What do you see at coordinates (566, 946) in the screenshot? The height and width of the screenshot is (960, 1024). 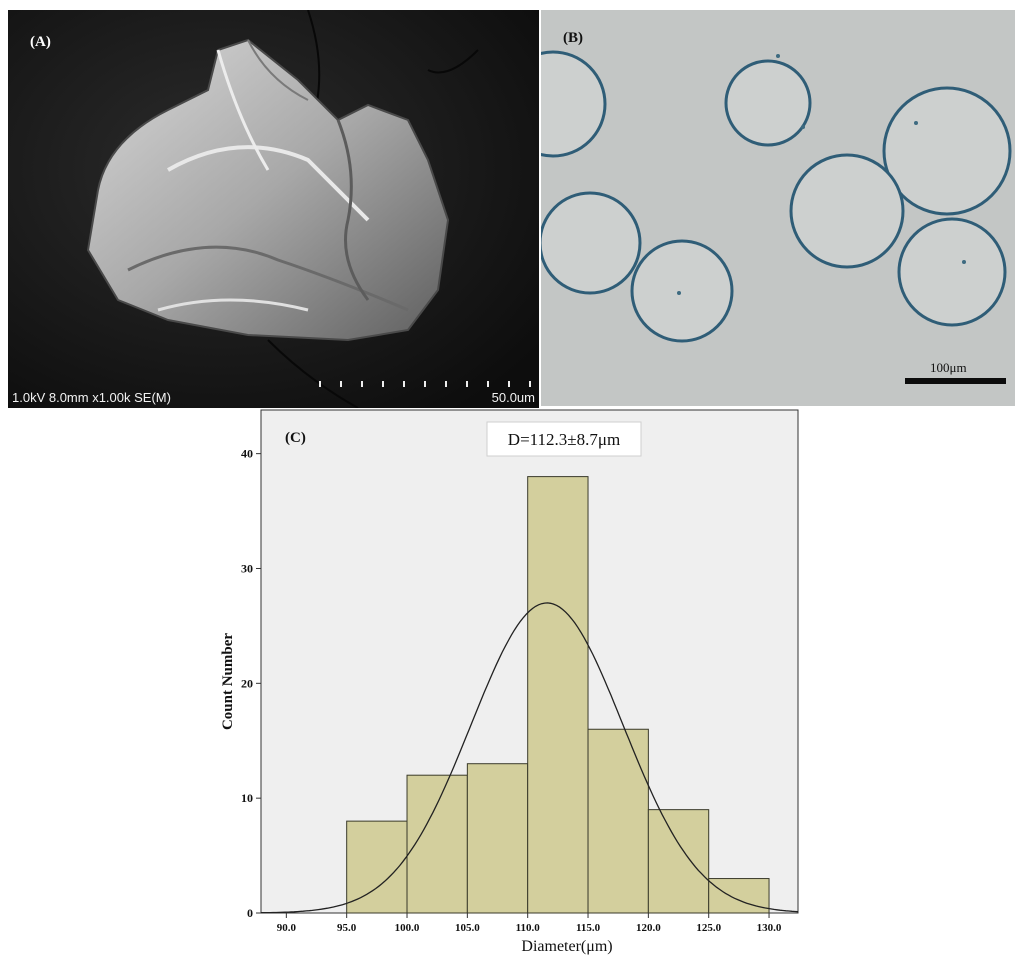 I see `x-axis-label: Diameter(μm)` at bounding box center [566, 946].